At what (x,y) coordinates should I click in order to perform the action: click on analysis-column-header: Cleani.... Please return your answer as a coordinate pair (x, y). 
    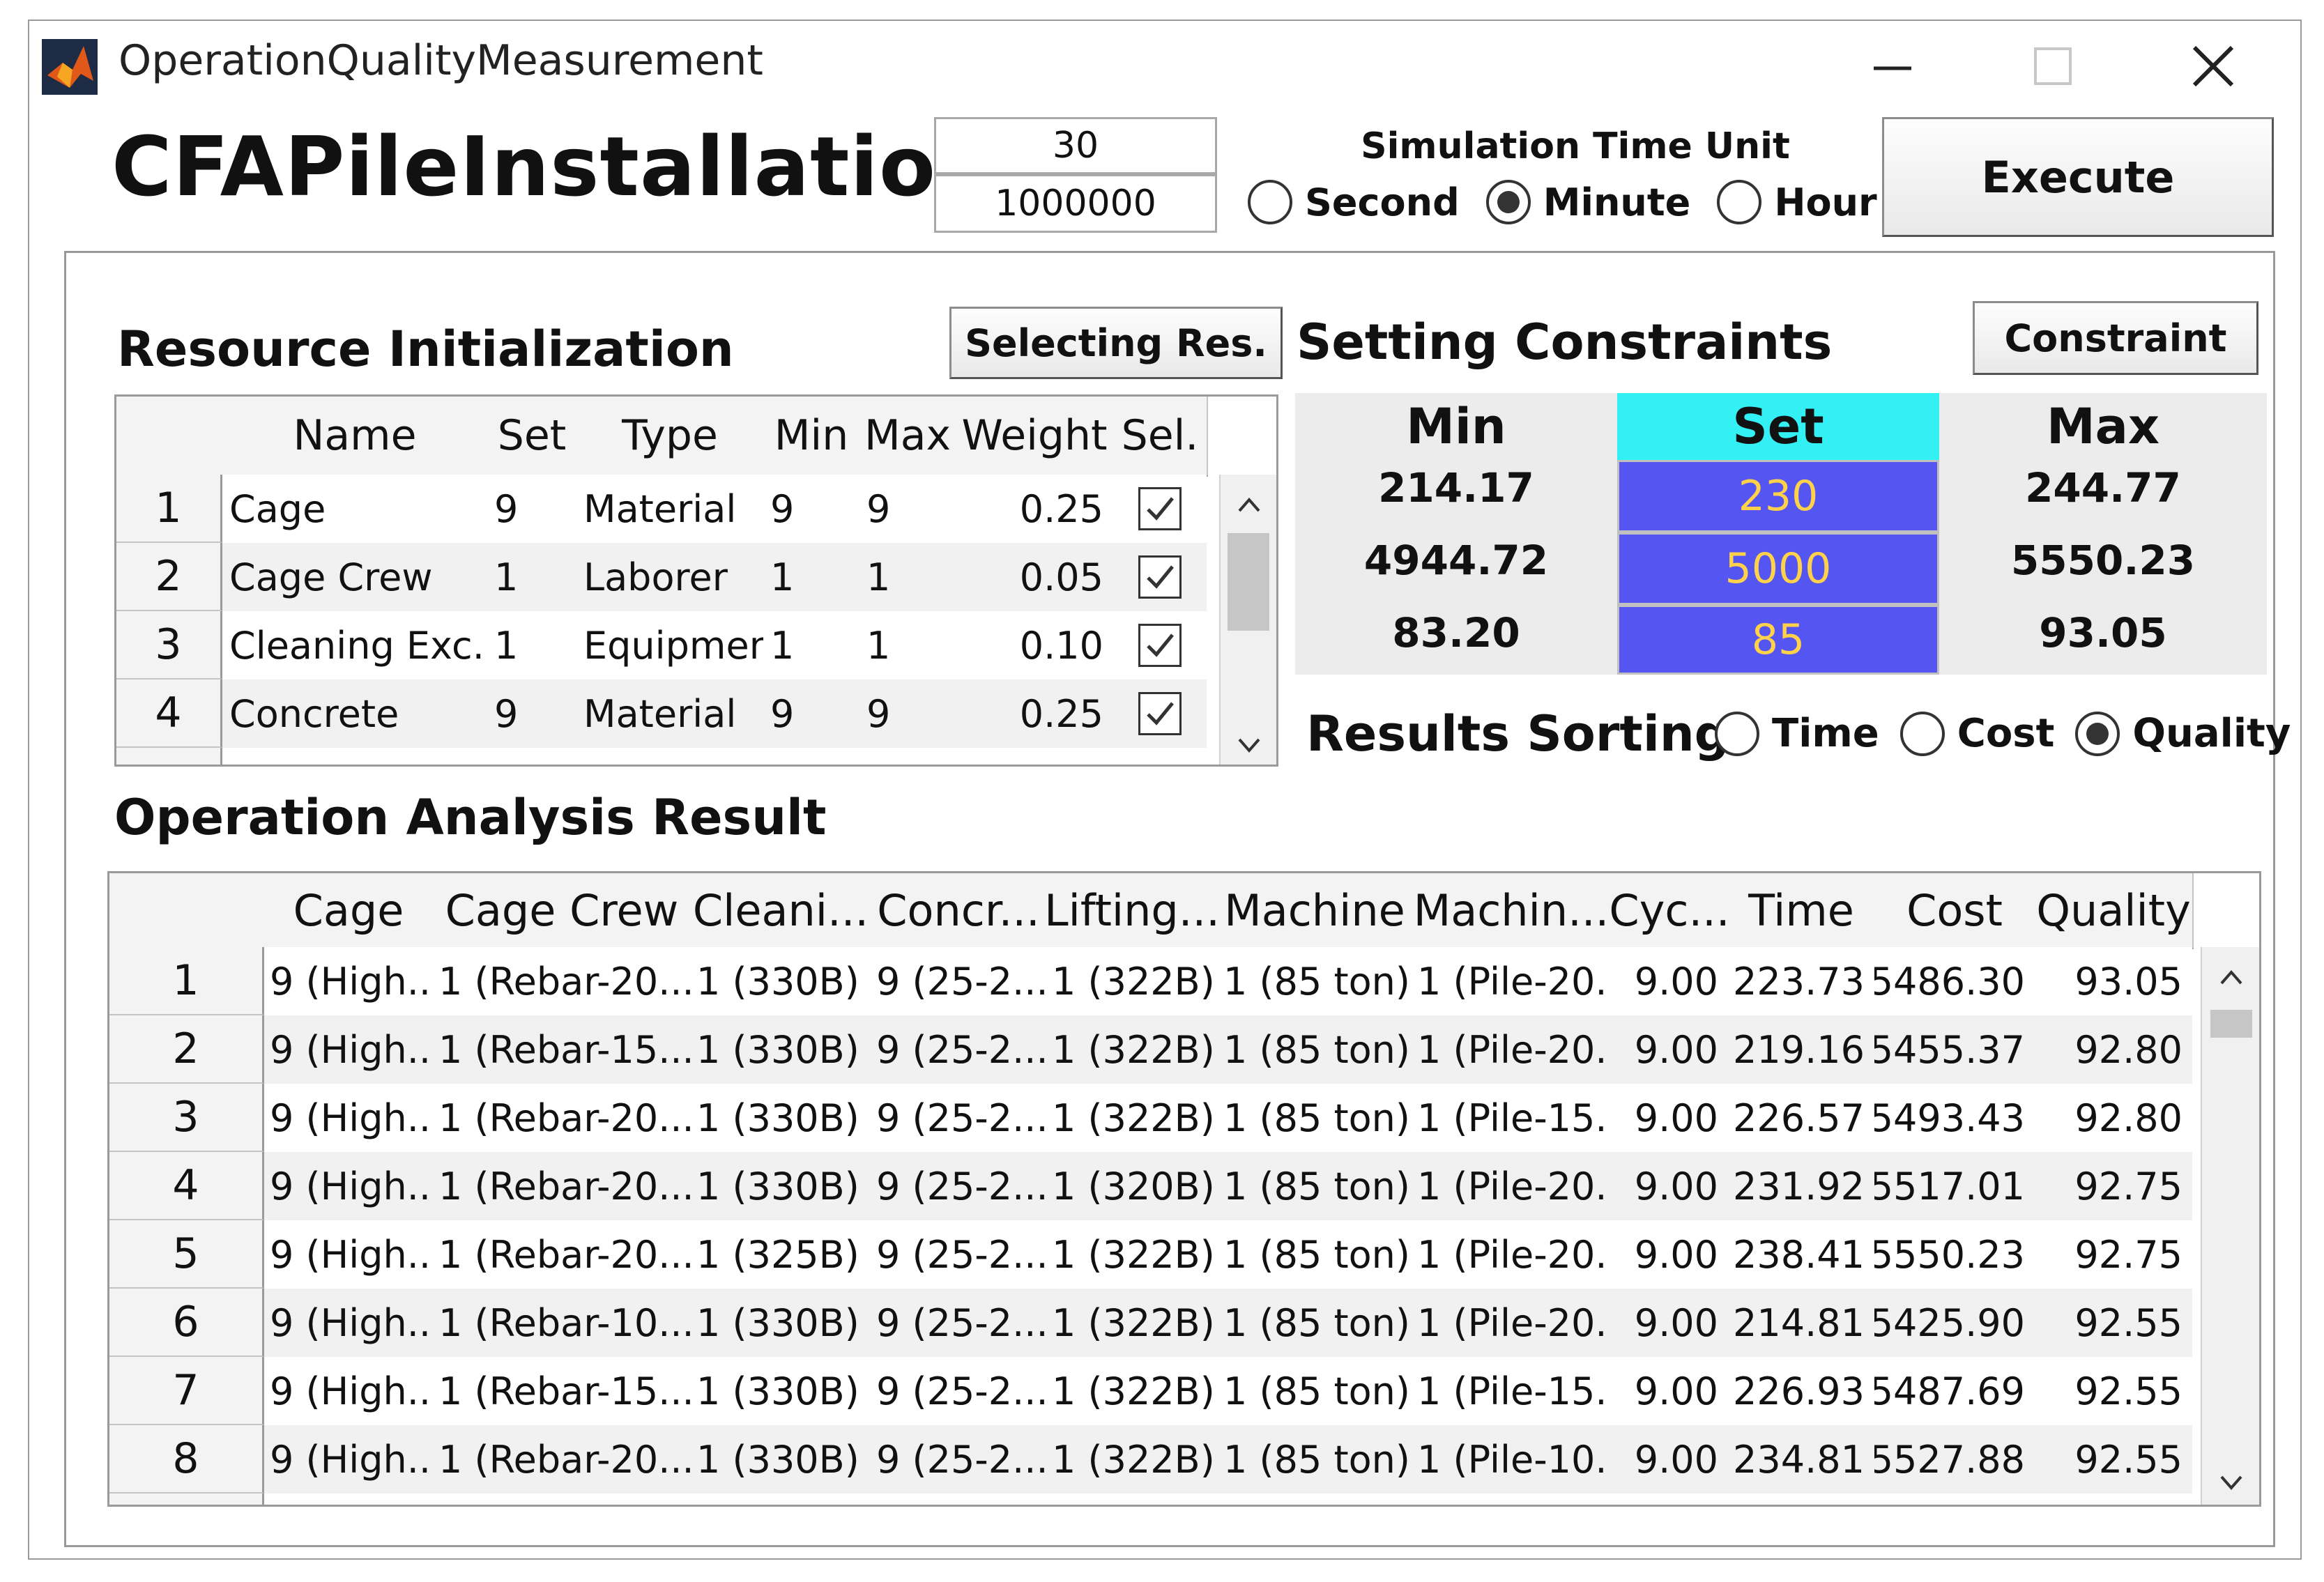
    Looking at the image, I should click on (782, 911).